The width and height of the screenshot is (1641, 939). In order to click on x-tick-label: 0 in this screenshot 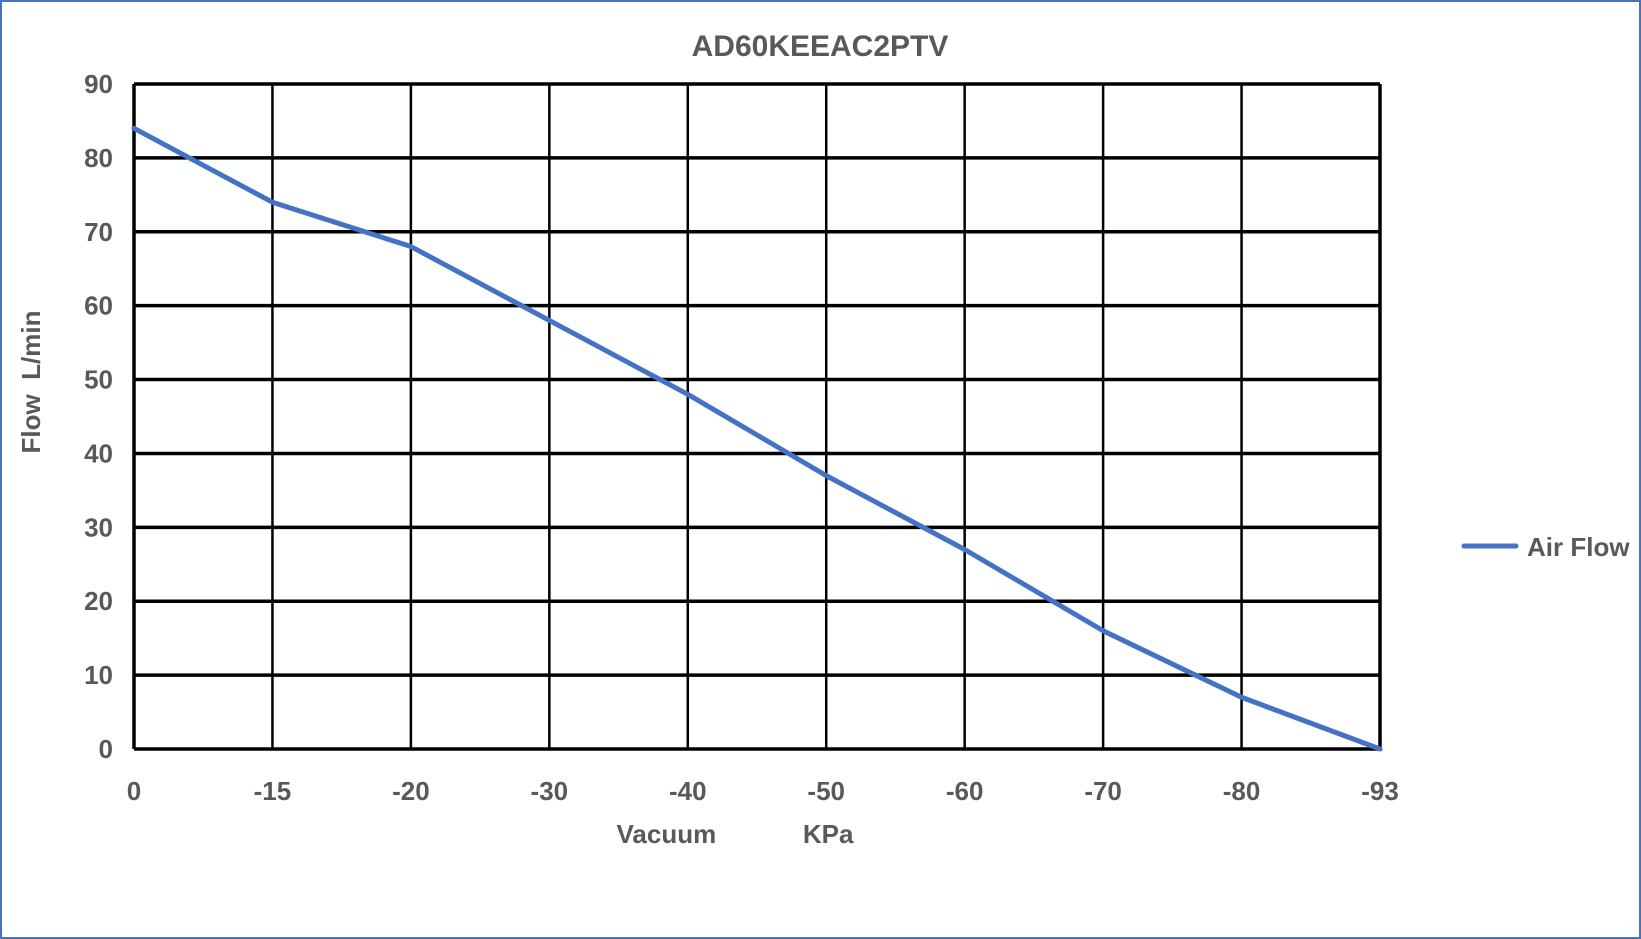, I will do `click(134, 791)`.